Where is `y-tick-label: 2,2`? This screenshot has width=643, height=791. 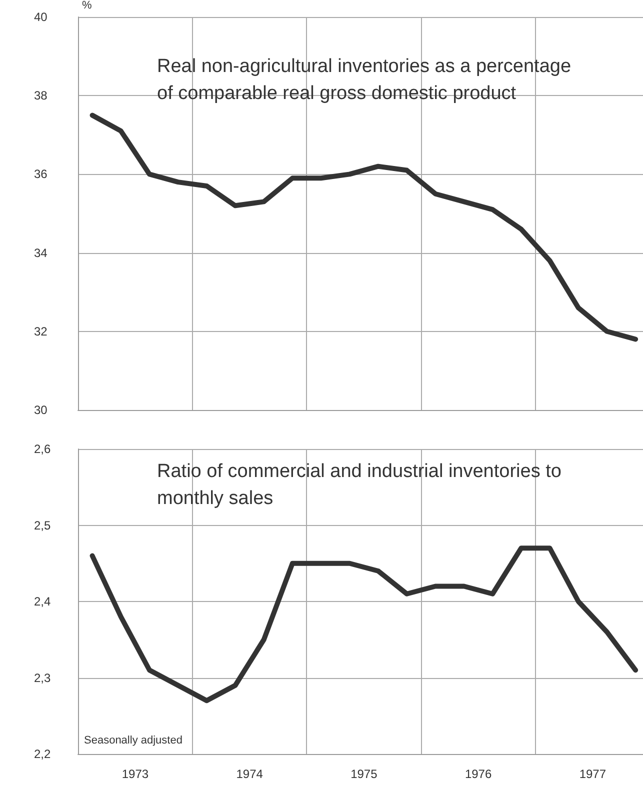
y-tick-label: 2,2 is located at coordinates (43, 754).